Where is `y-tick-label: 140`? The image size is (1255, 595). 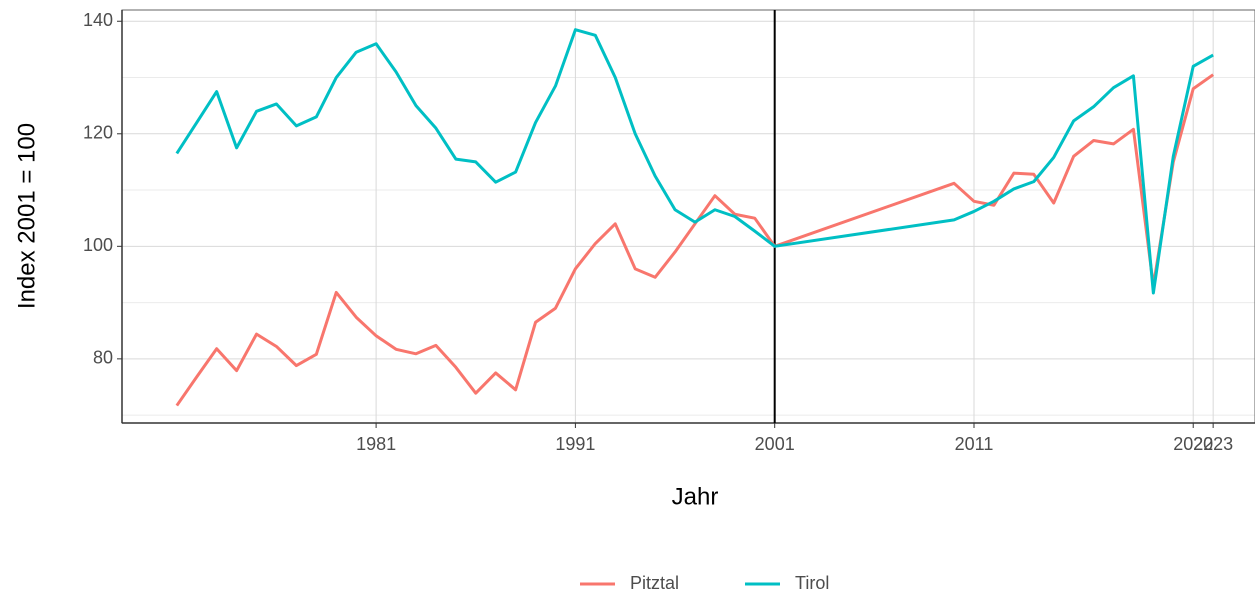
y-tick-label: 140 is located at coordinates (98, 20).